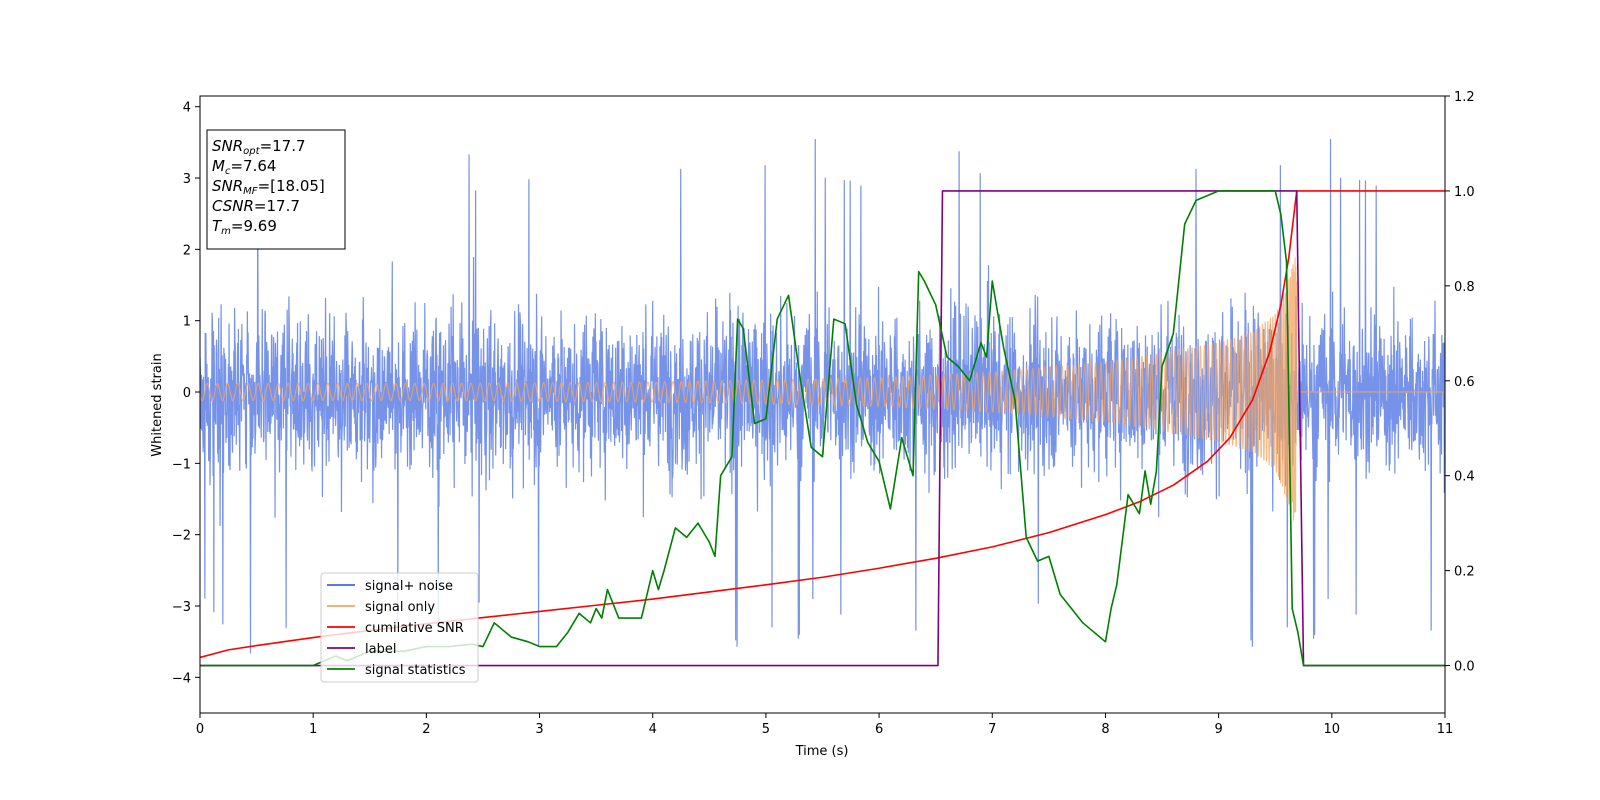 The width and height of the screenshot is (1600, 800). What do you see at coordinates (766, 729) in the screenshot?
I see `x-tick-label: 5` at bounding box center [766, 729].